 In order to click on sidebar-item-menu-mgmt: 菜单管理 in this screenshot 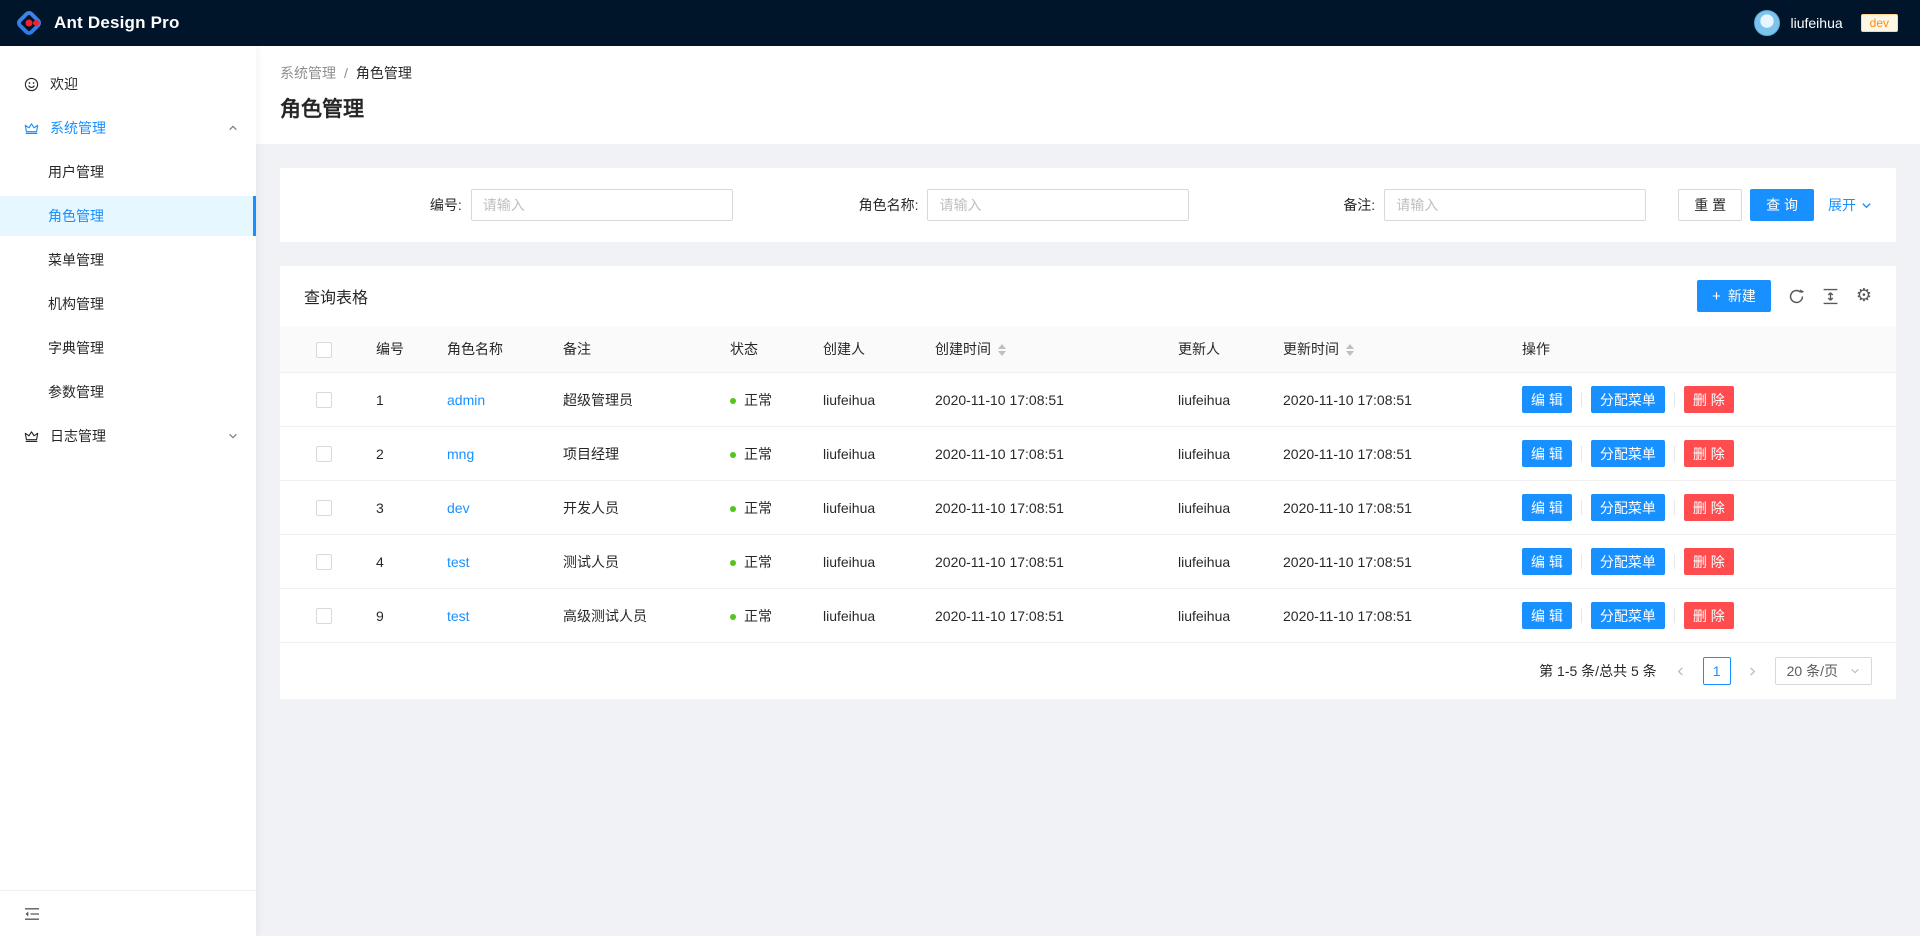, I will do `click(128, 260)`.